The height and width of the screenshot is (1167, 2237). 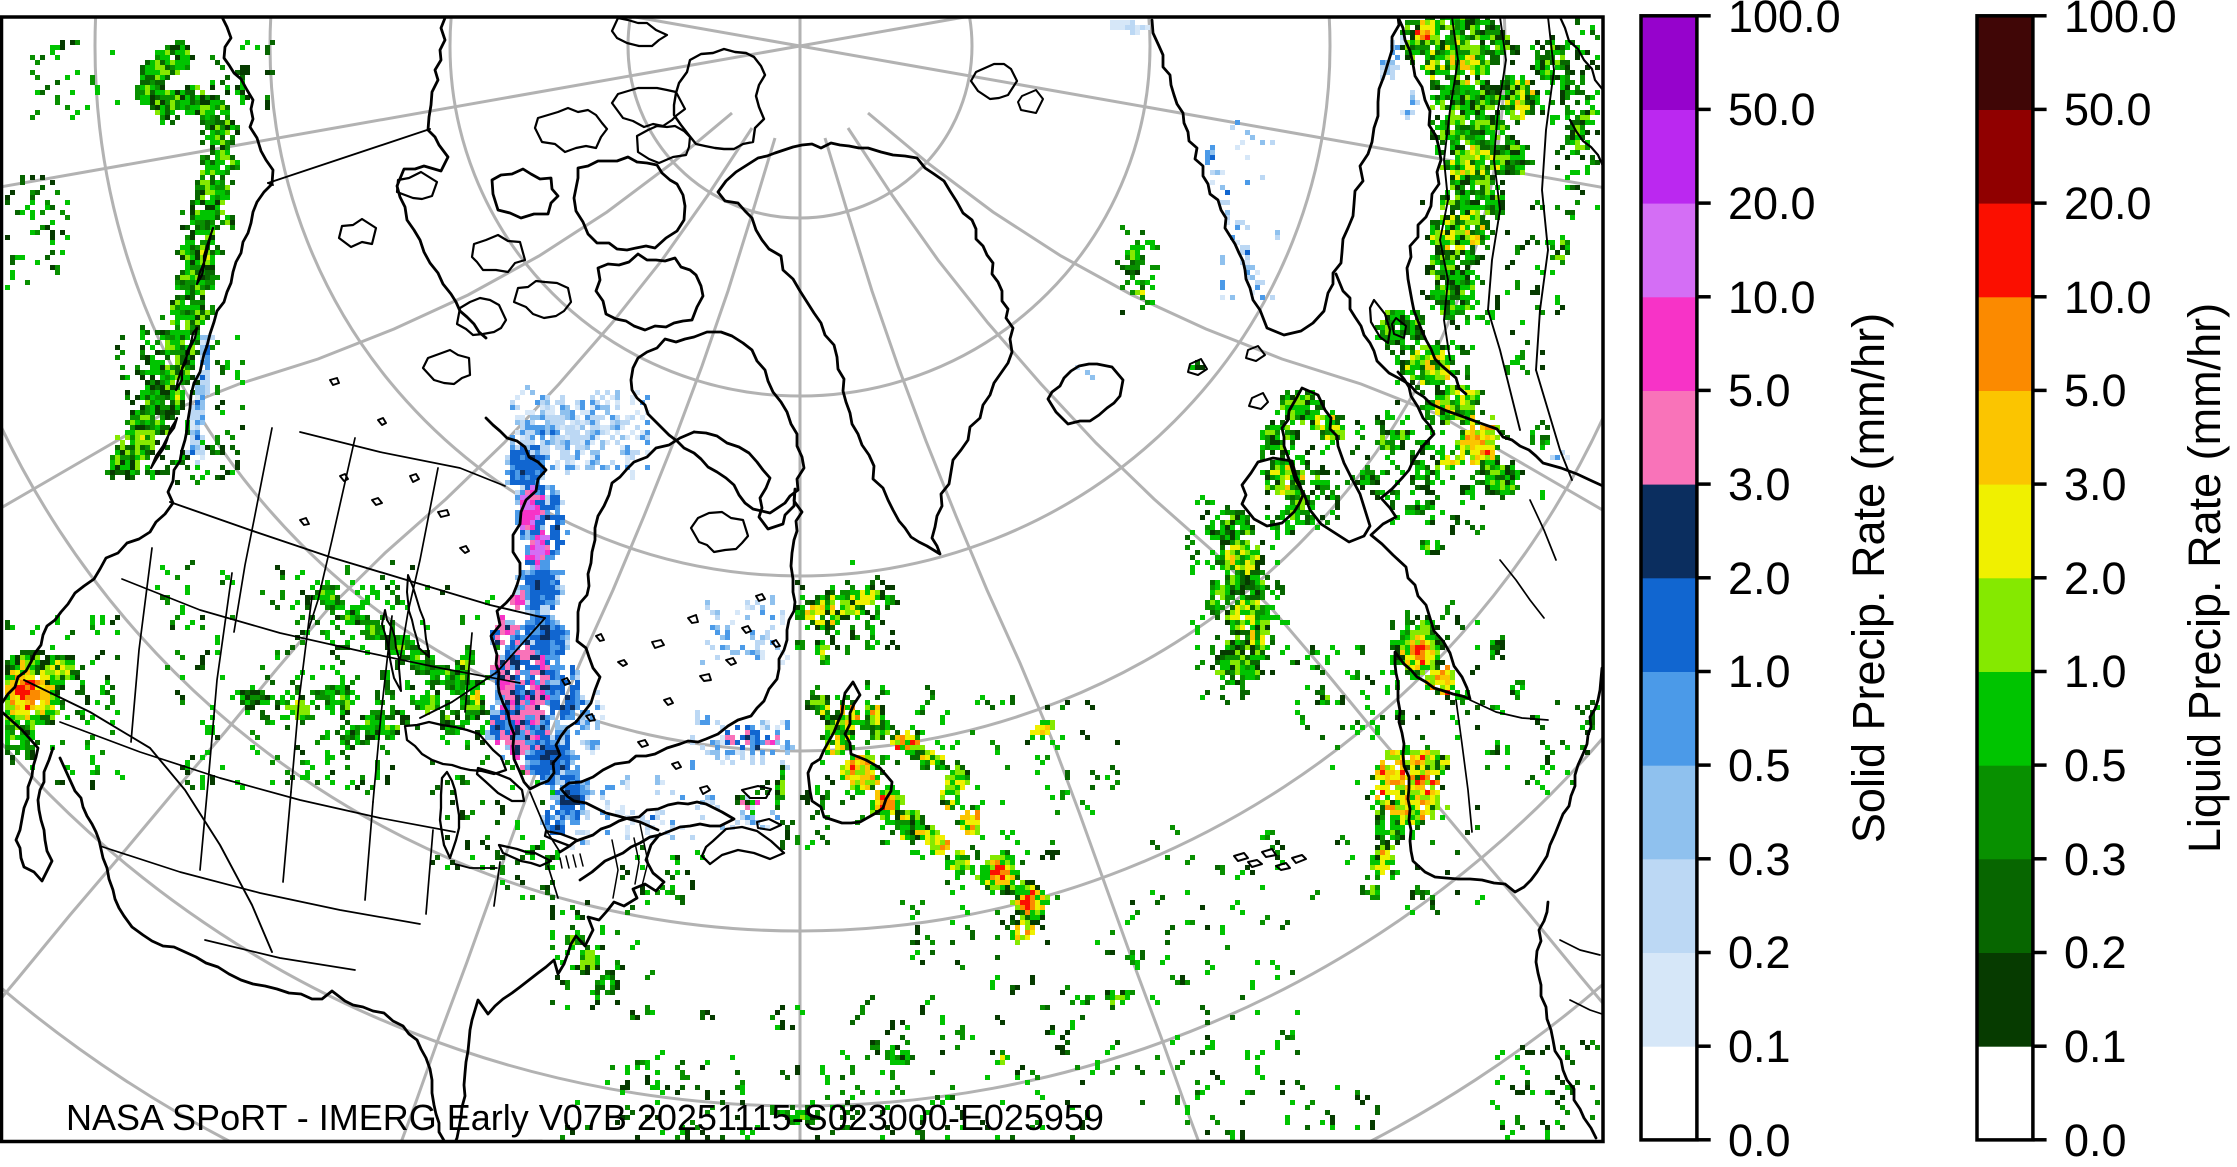 I want to click on svg-text: Solid Precip. Rate (mm/hr), so click(x=1868, y=578).